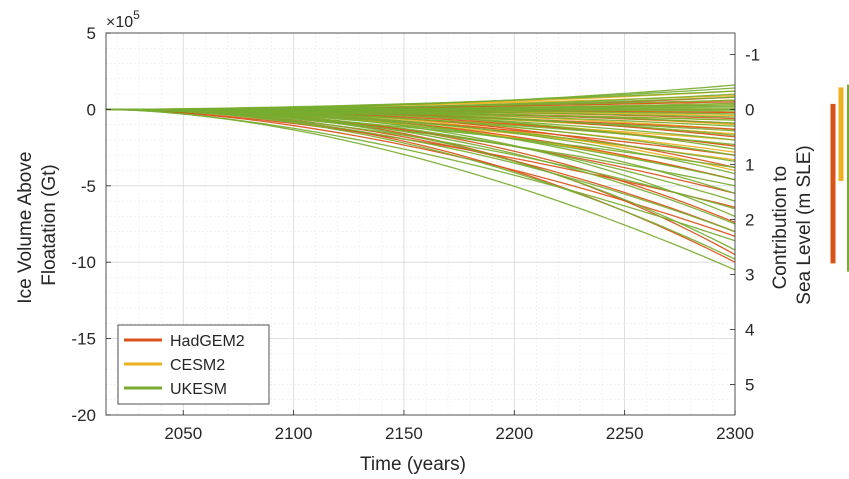 This screenshot has height=479, width=849. Describe the element at coordinates (183, 433) in the screenshot. I see `x-tick-label: 2050` at that location.